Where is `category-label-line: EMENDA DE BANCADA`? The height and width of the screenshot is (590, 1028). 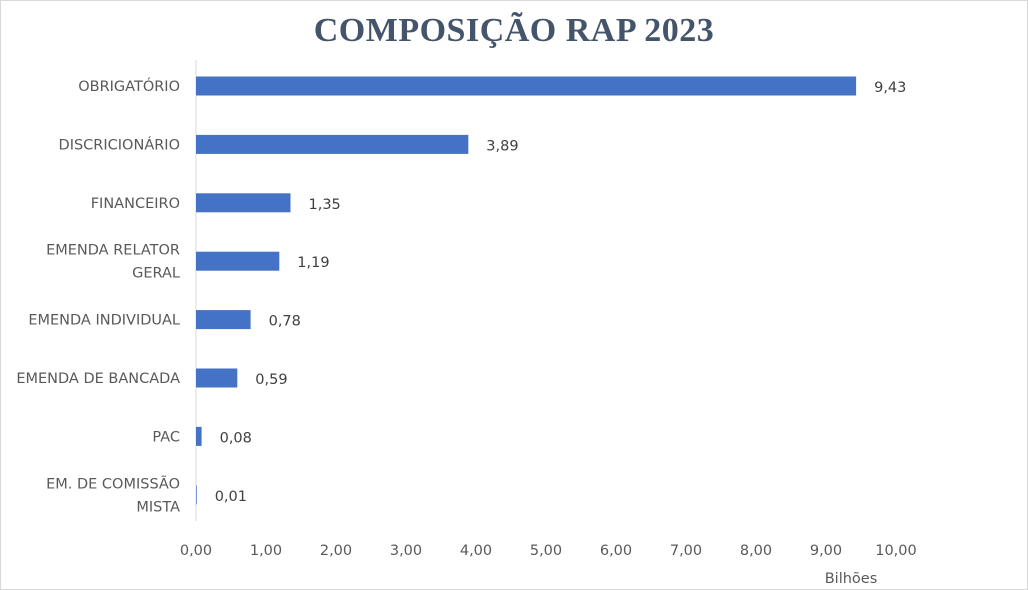 category-label-line: EMENDA DE BANCADA is located at coordinates (98, 379).